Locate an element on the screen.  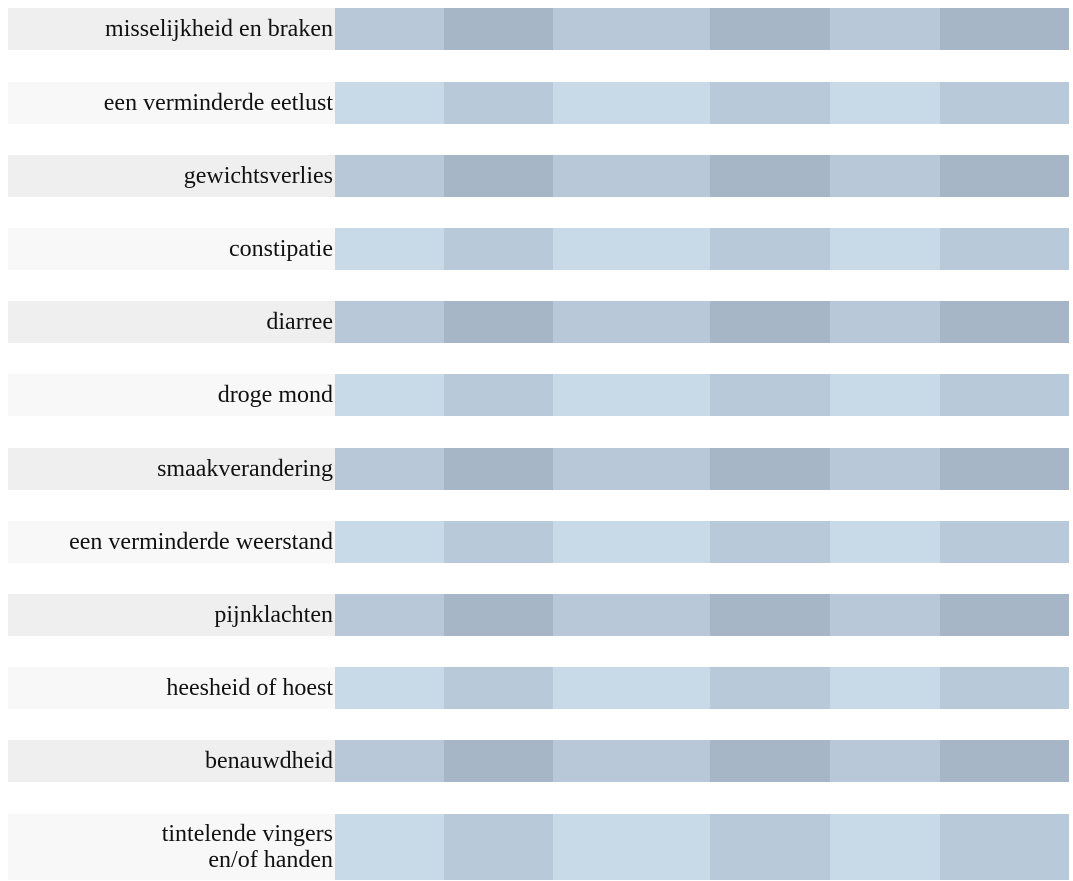
symptom-row: pijnklachten is located at coordinates (538, 615).